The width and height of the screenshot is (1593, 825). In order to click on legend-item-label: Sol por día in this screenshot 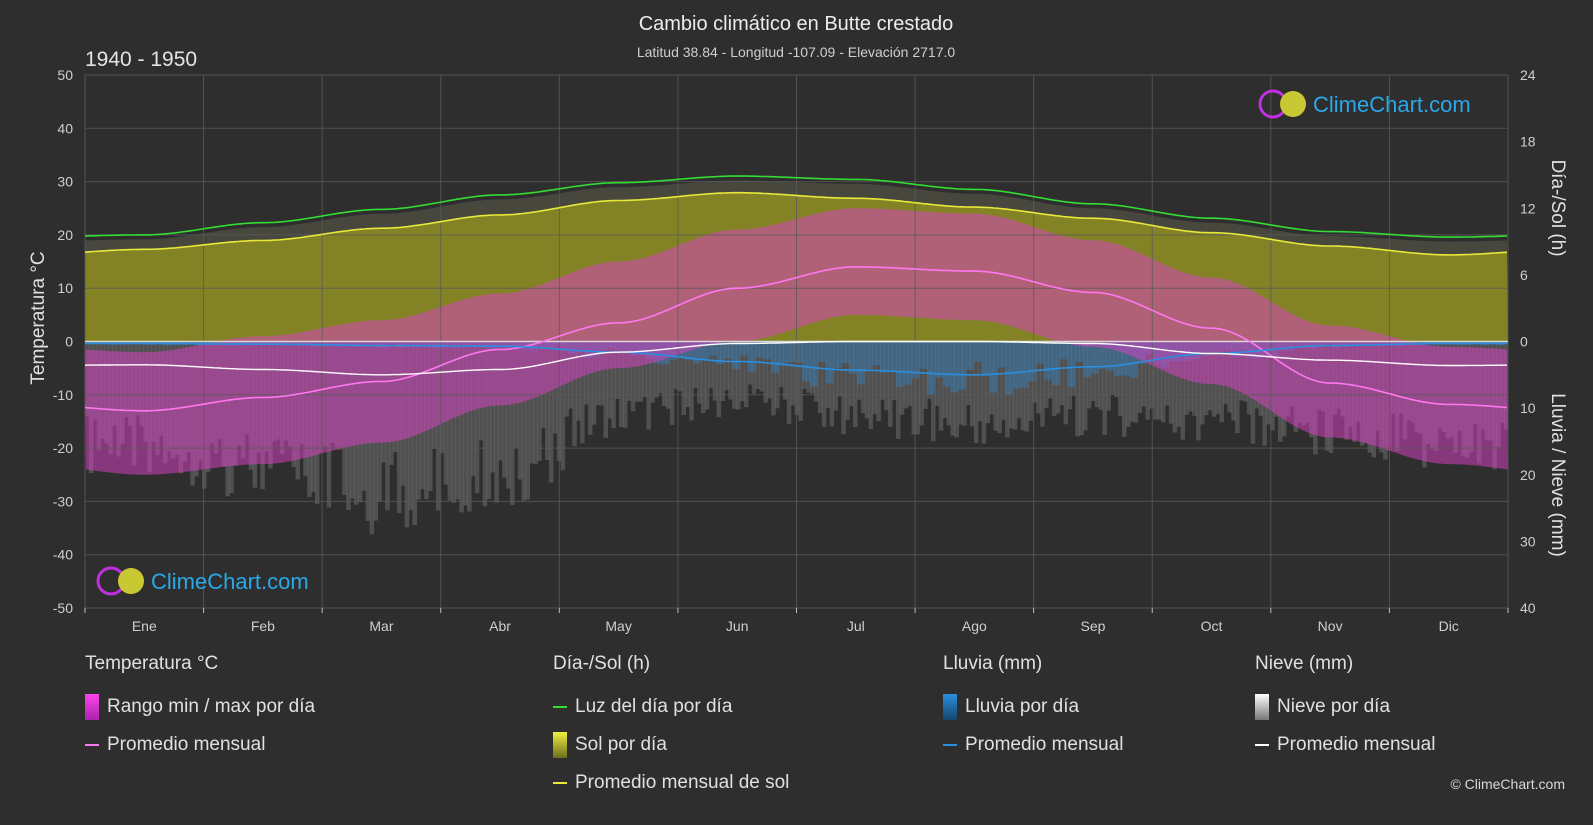, I will do `click(621, 744)`.